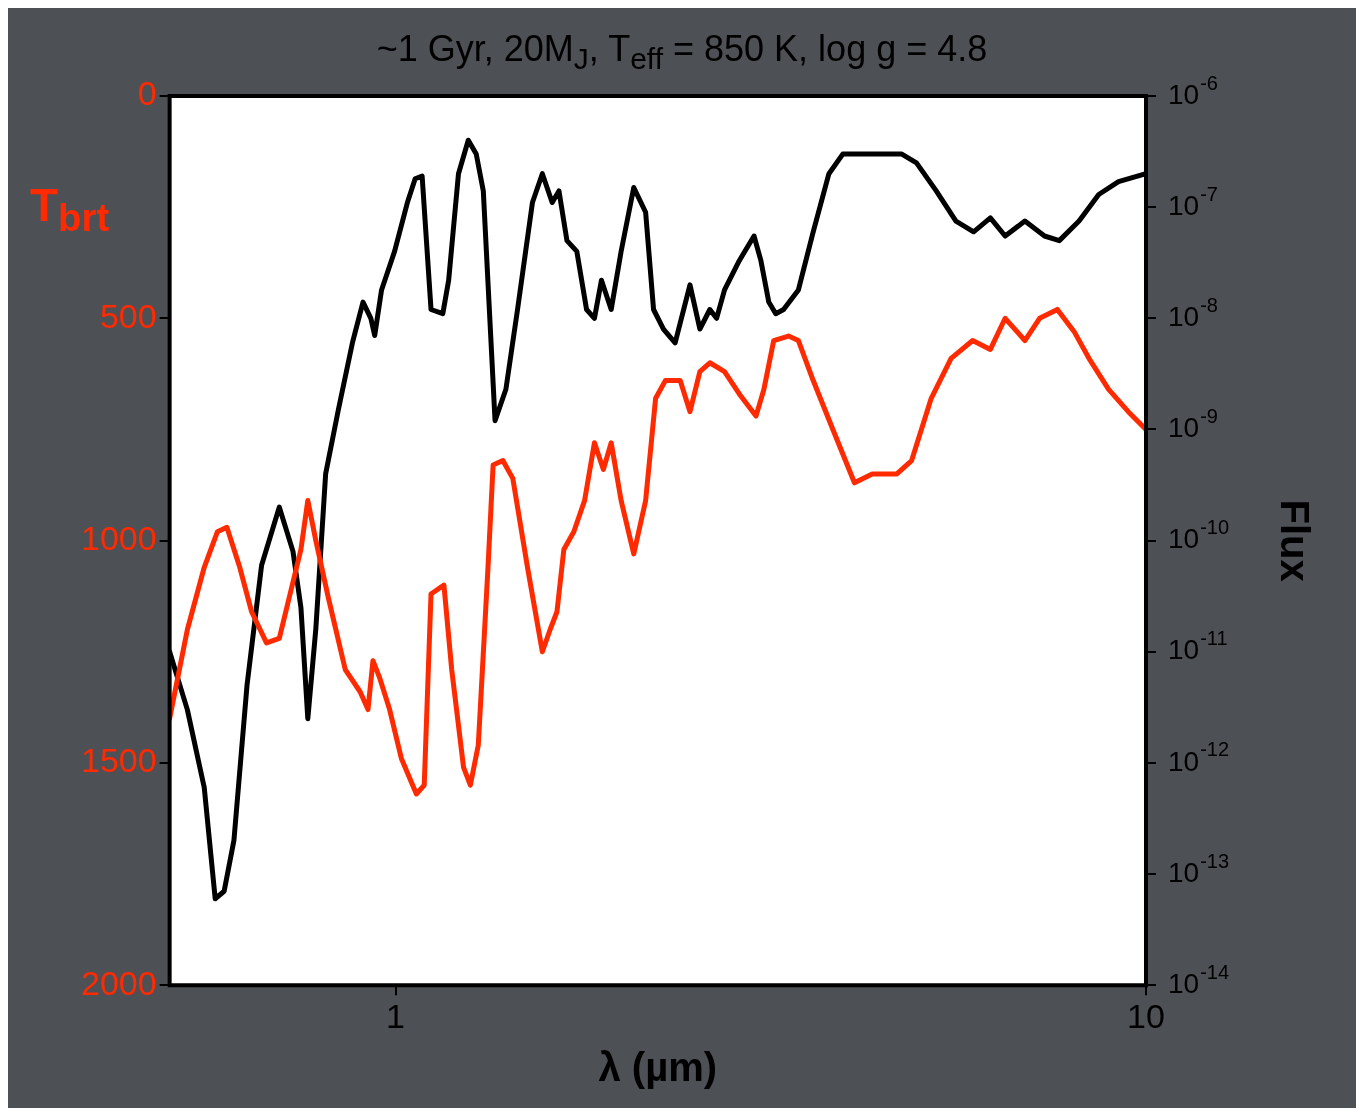 Image resolution: width=1364 pixels, height=1119 pixels. What do you see at coordinates (128, 315) in the screenshot?
I see `y2-tick-label: 500` at bounding box center [128, 315].